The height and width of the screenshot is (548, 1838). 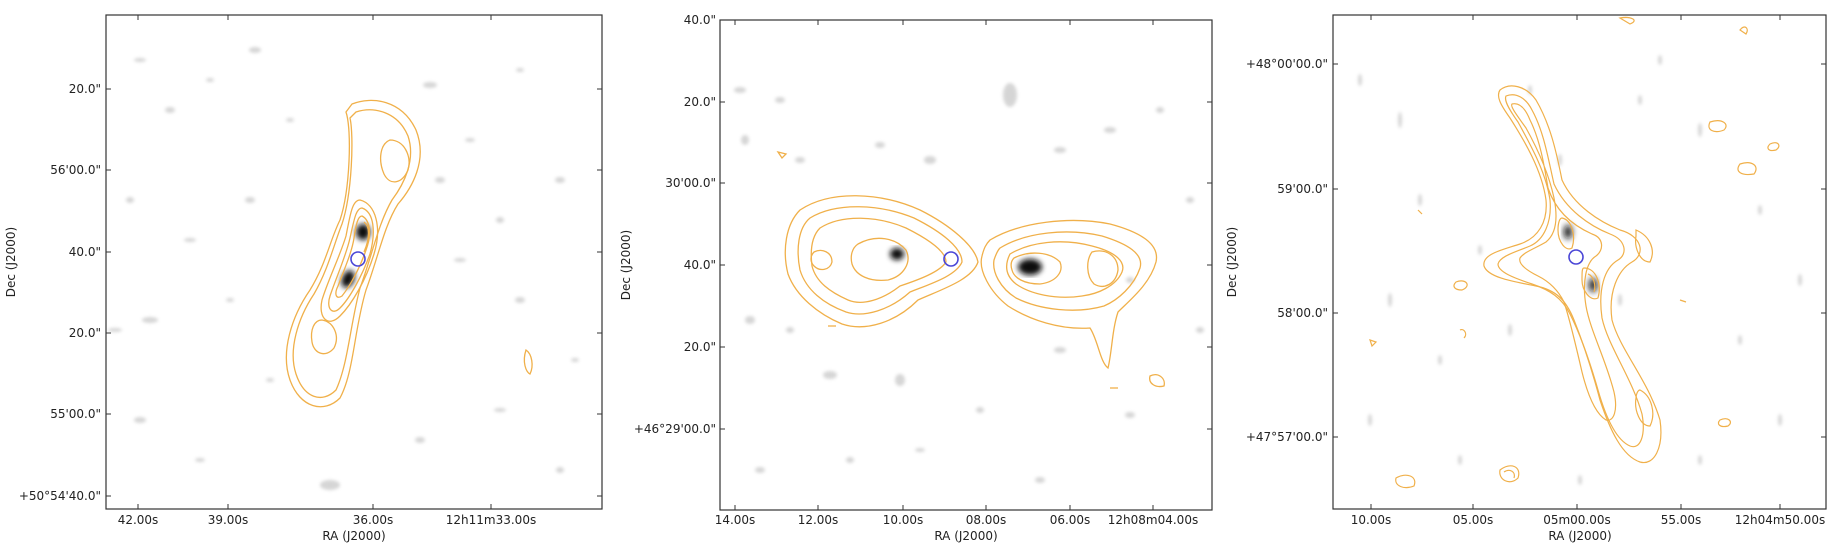 What do you see at coordinates (1287, 437) in the screenshot?
I see `panel-3-ytick-label: +47°57'00.0"` at bounding box center [1287, 437].